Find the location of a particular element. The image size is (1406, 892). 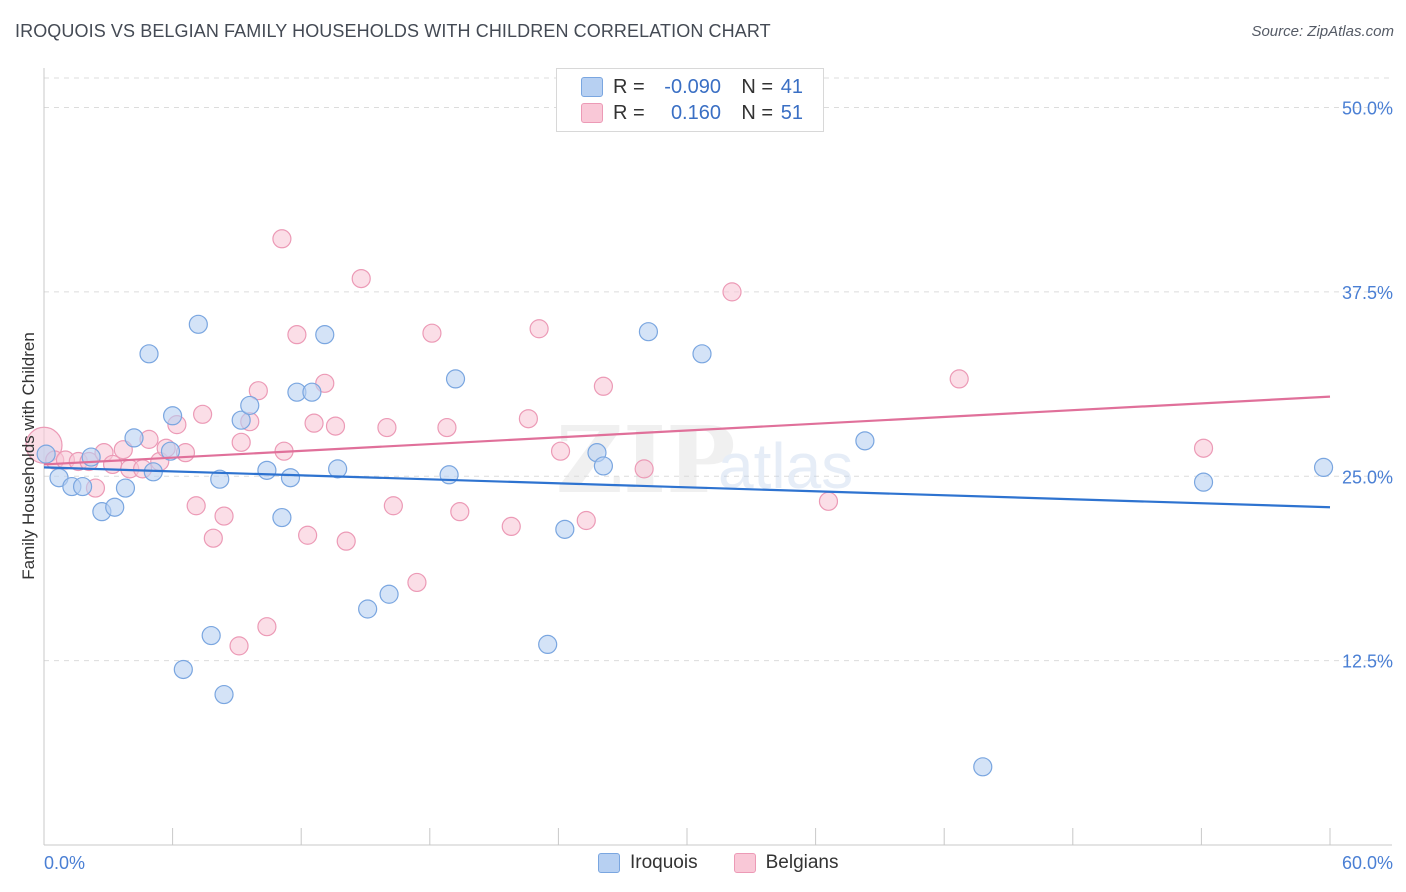

source-label: Source: ZipAtlas.com is located at coordinates (1322, 31).